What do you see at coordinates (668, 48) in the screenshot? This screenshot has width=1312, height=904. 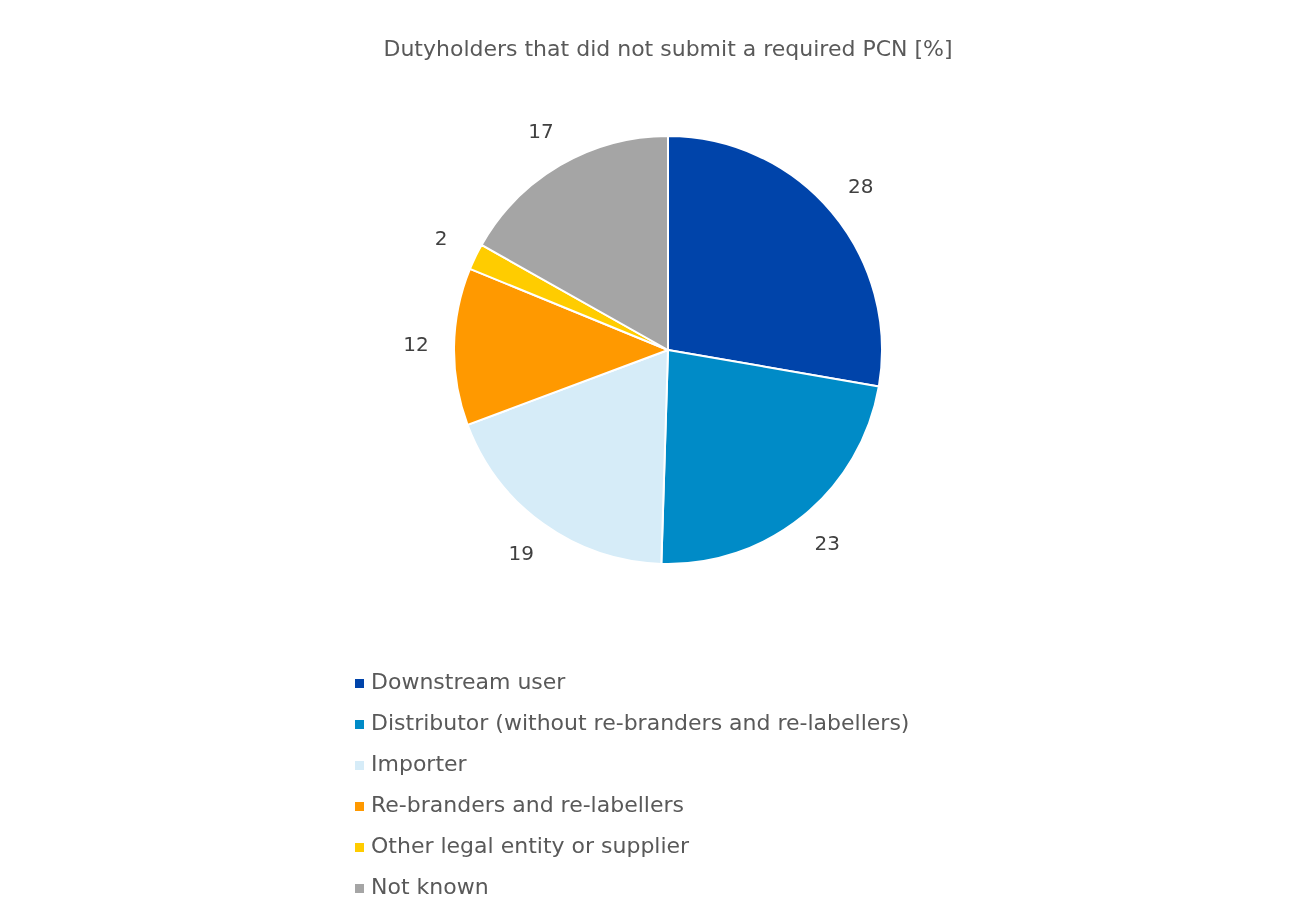 I see `chart-title: Dutyholders that did not submit a required PCN [%]` at bounding box center [668, 48].